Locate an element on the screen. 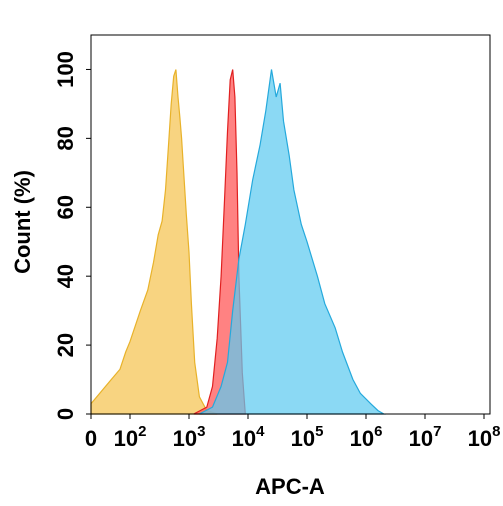 Image resolution: width=503 pixels, height=506 pixels. x-tick-label: 10³ is located at coordinates (189, 437).